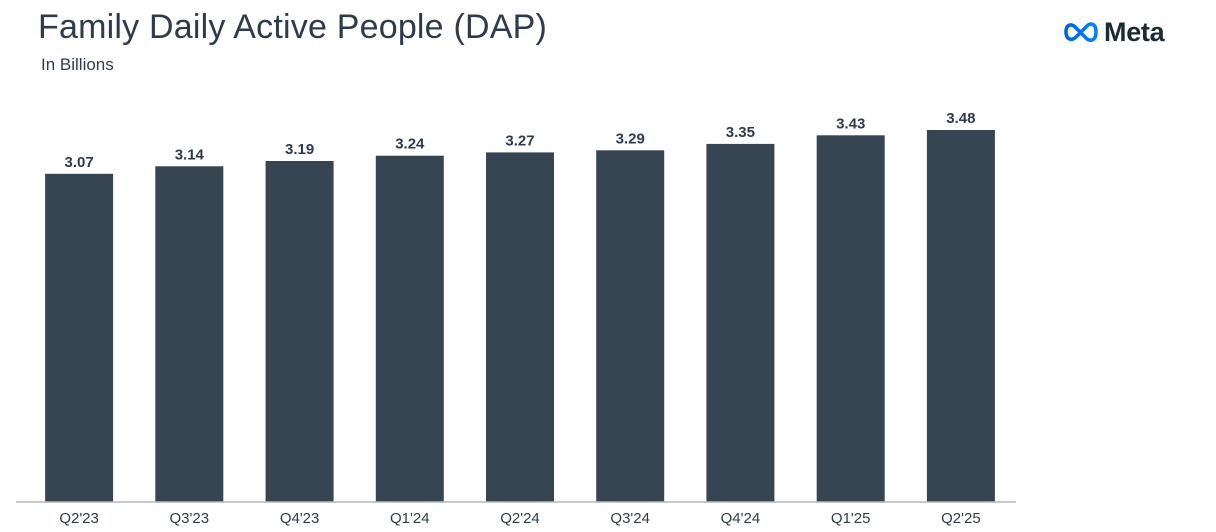  Describe the element at coordinates (292, 27) in the screenshot. I see `page-title: Family Daily Active People (DAP)` at that location.